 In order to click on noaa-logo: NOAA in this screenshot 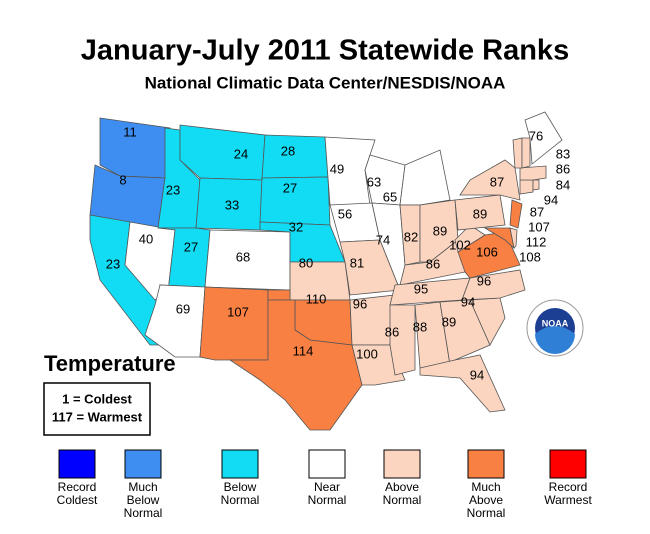, I will do `click(555, 328)`.